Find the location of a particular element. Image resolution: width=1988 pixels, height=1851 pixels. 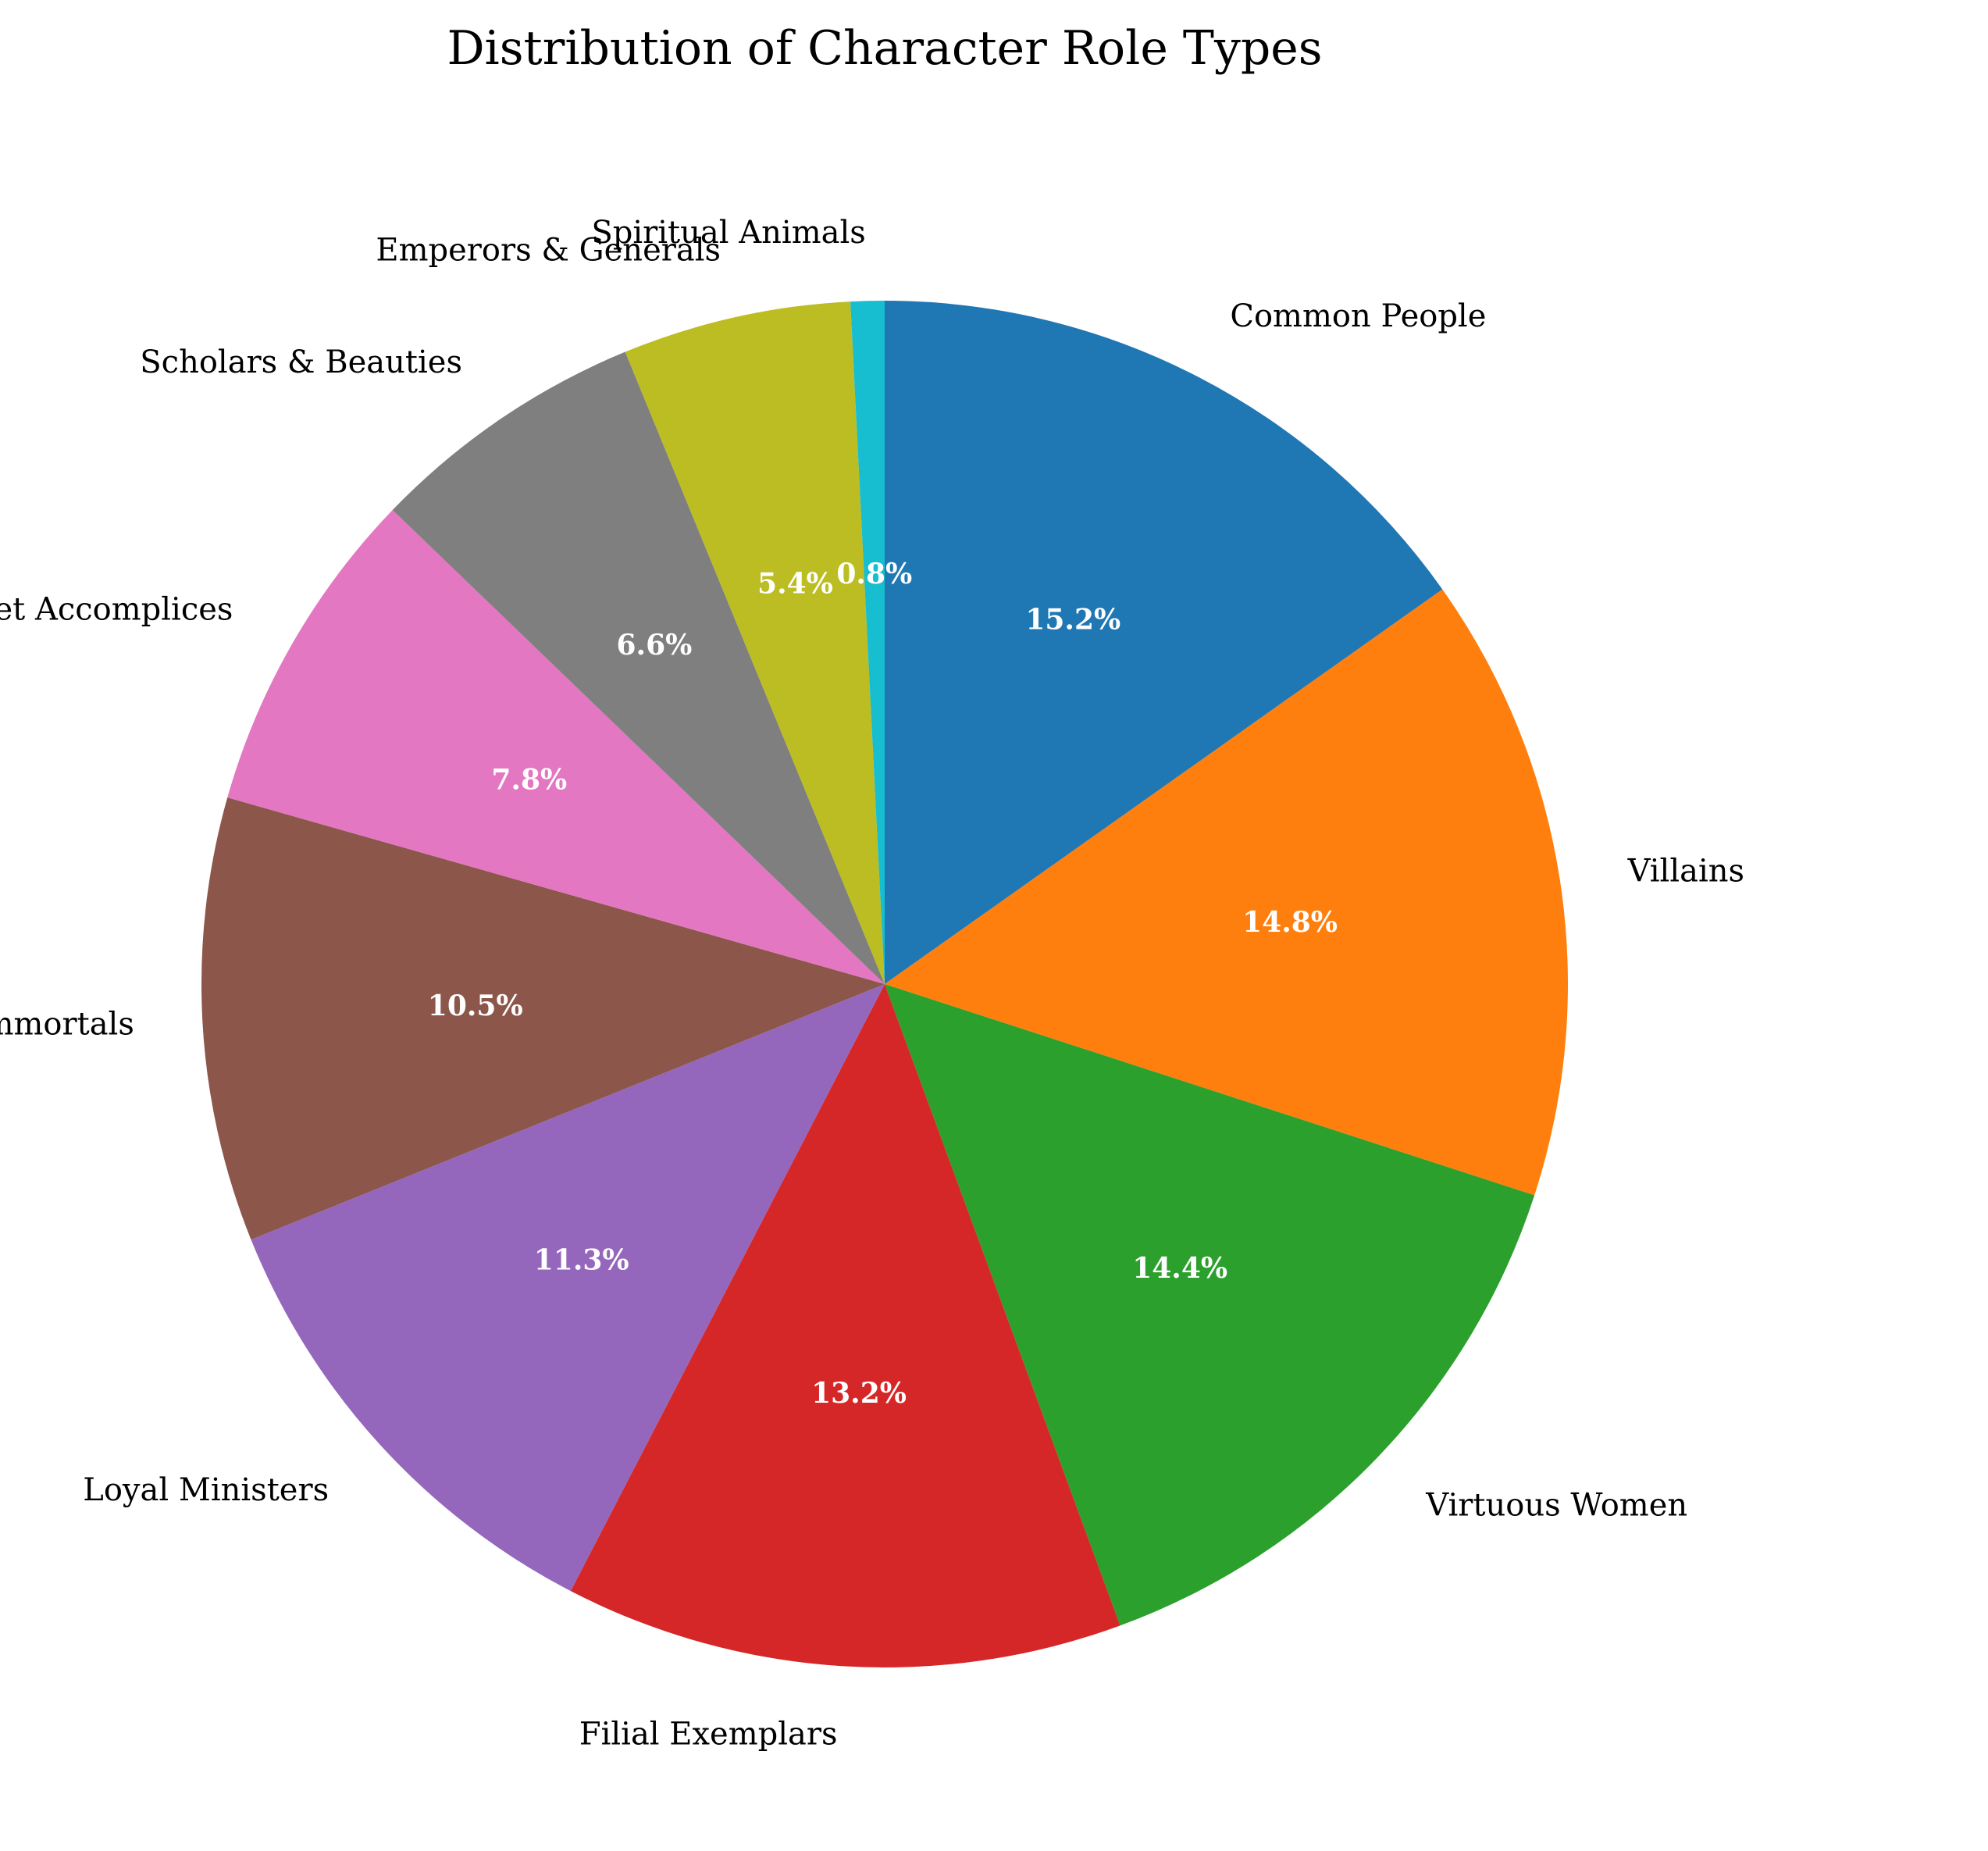

pie-slice-filial-exemplars is located at coordinates (845, 1326).